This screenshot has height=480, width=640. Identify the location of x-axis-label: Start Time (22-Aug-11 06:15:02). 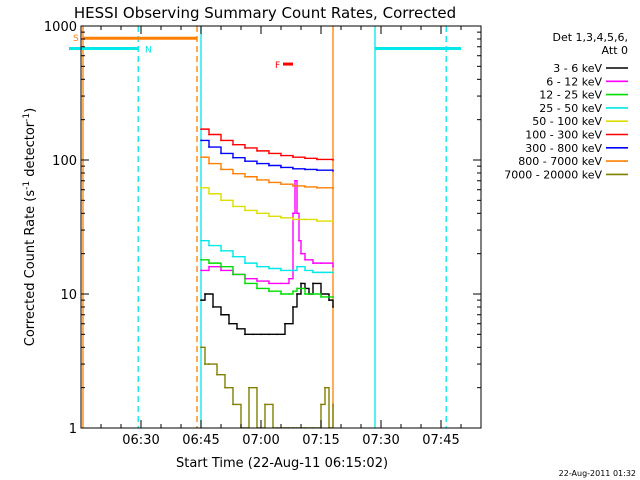
(282, 463).